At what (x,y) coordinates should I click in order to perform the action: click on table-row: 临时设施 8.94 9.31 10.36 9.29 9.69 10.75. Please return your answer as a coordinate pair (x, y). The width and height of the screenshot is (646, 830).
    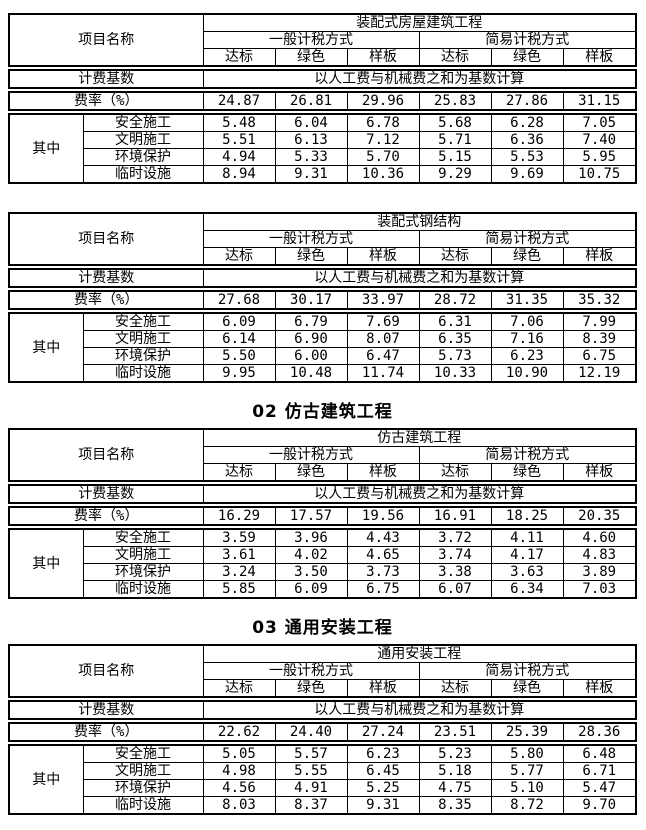
    Looking at the image, I should click on (323, 174).